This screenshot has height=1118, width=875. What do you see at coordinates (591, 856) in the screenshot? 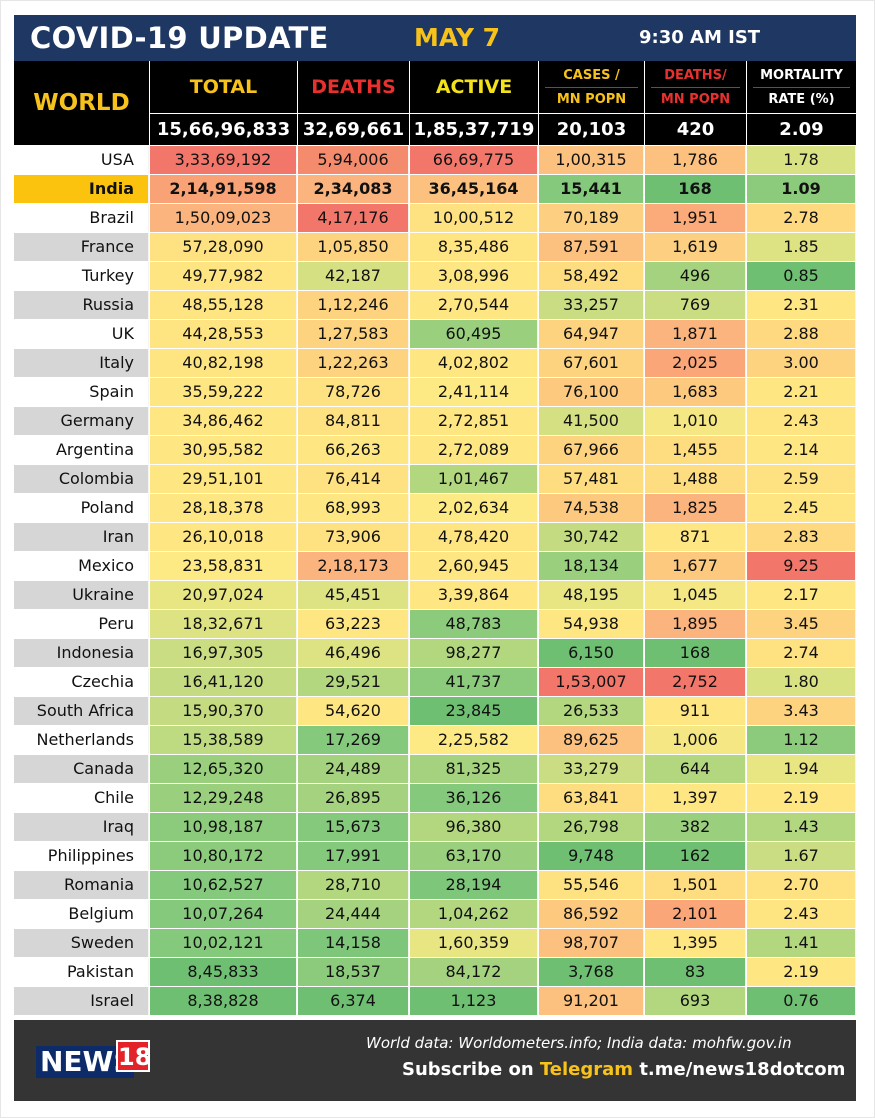
I see `cases-per-mn-cell: 9,748` at bounding box center [591, 856].